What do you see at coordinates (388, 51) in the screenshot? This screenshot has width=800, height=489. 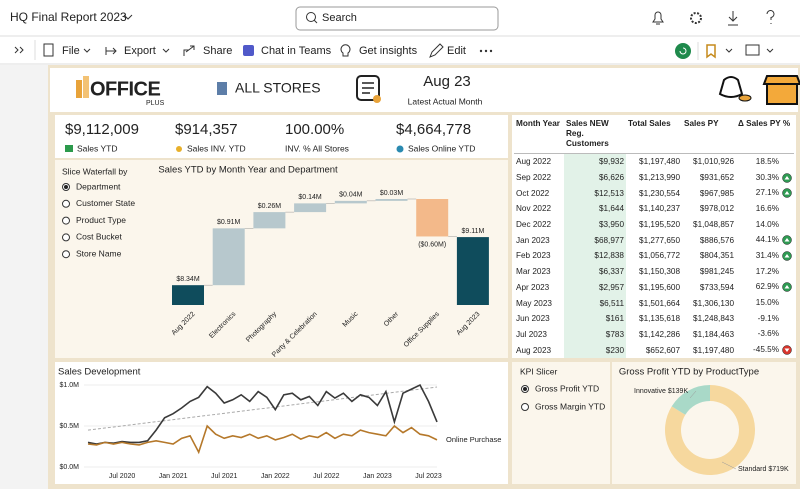 I see `toolbar-item: Get insights` at bounding box center [388, 51].